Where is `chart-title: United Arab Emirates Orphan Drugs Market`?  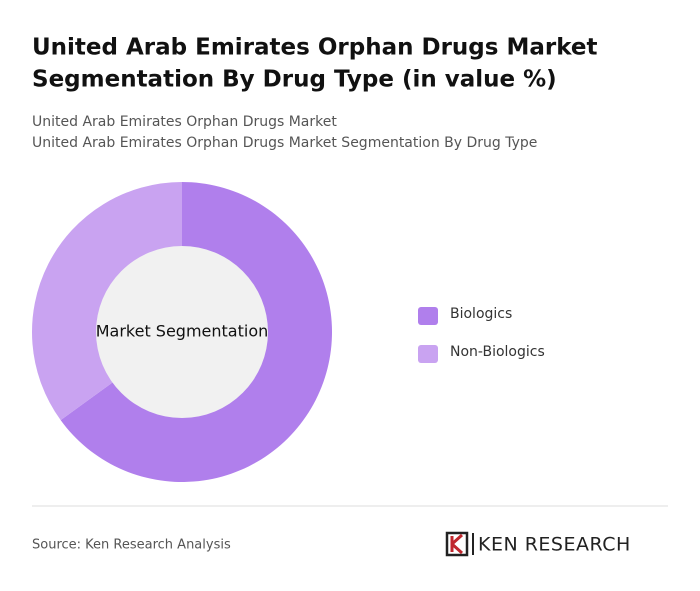
chart-title: United Arab Emirates Orphan Drugs Market is located at coordinates (314, 48).